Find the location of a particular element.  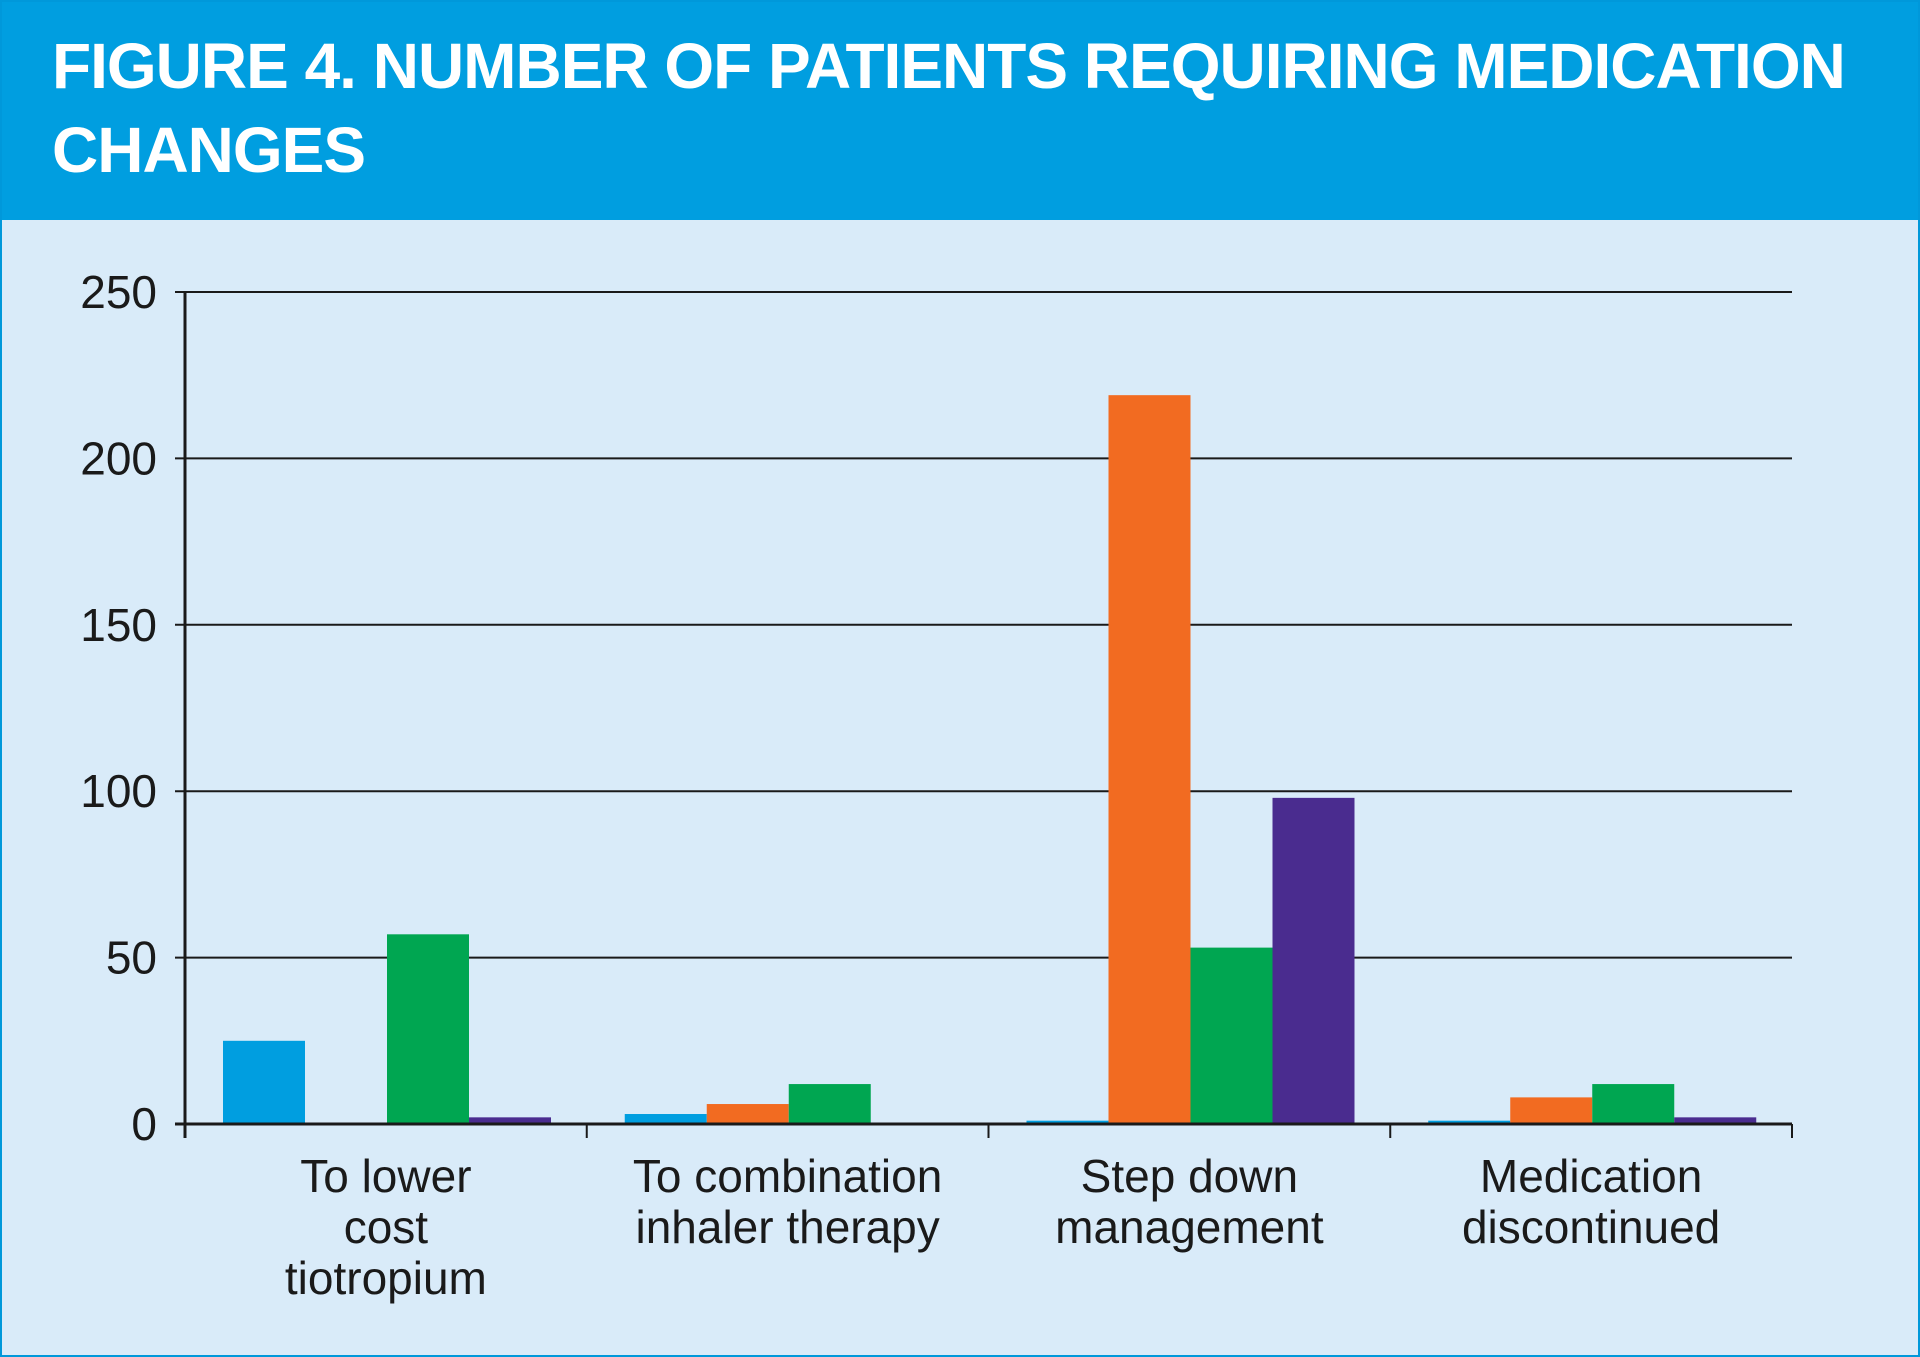

y-tick-label: 50 is located at coordinates (131, 958).